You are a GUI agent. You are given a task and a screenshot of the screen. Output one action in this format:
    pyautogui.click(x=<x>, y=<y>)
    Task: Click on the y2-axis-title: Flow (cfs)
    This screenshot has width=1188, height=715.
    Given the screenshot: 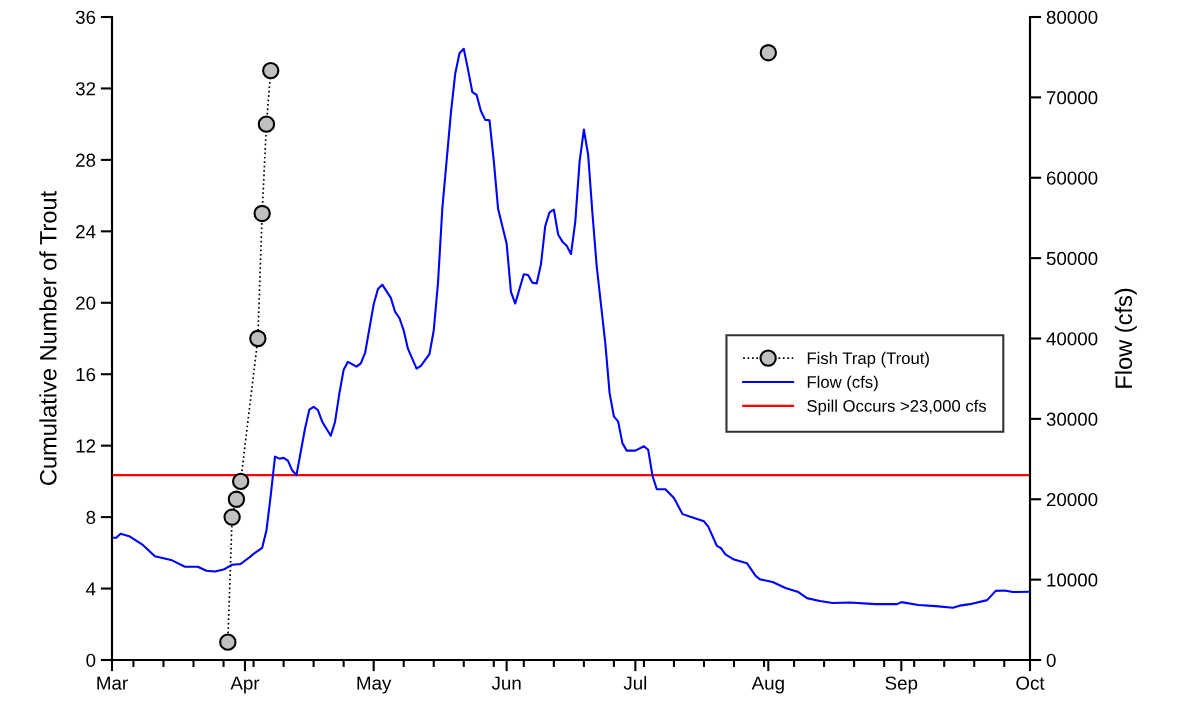 What is the action you would take?
    pyautogui.click(x=1125, y=338)
    